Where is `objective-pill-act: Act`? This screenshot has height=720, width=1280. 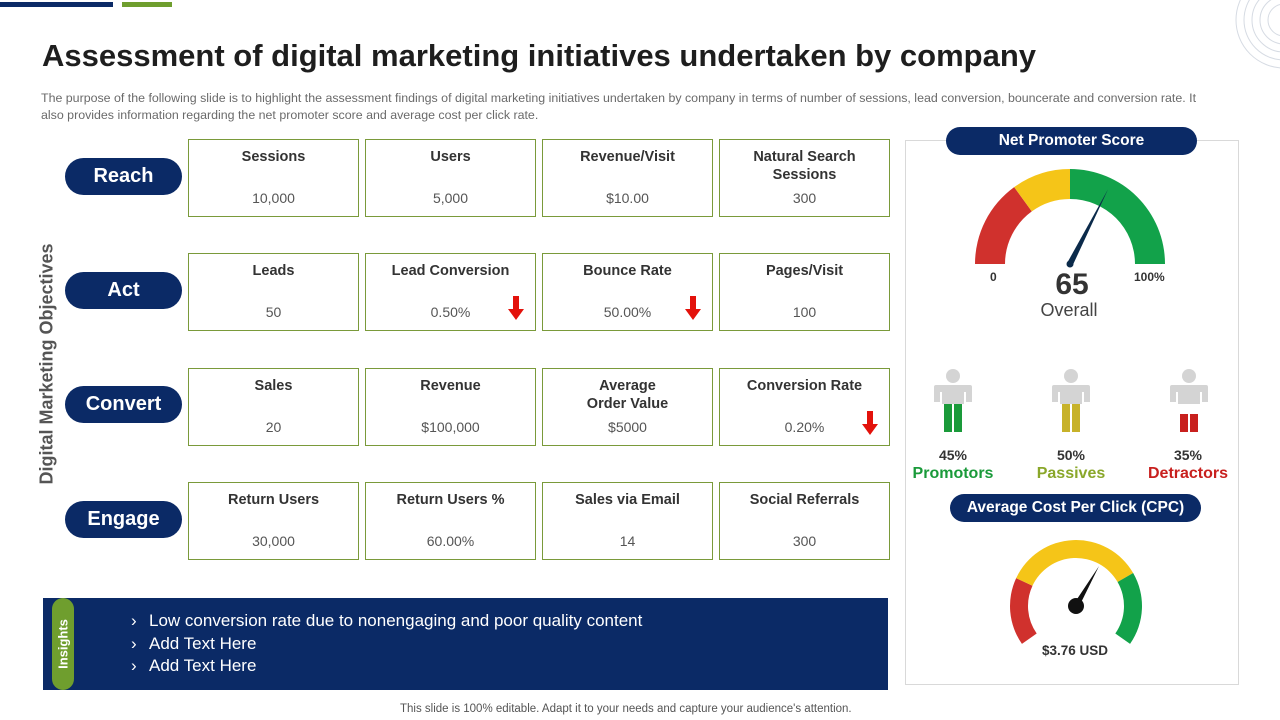 objective-pill-act: Act is located at coordinates (123, 290).